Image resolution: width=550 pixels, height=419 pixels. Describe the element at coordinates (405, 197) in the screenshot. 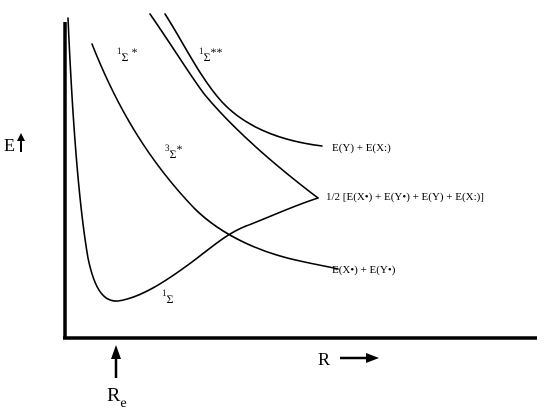

I see `asymptote-label-middle: 1/2 [E(X•) + E(Y•) + E(Y) + E(X:)]` at that location.